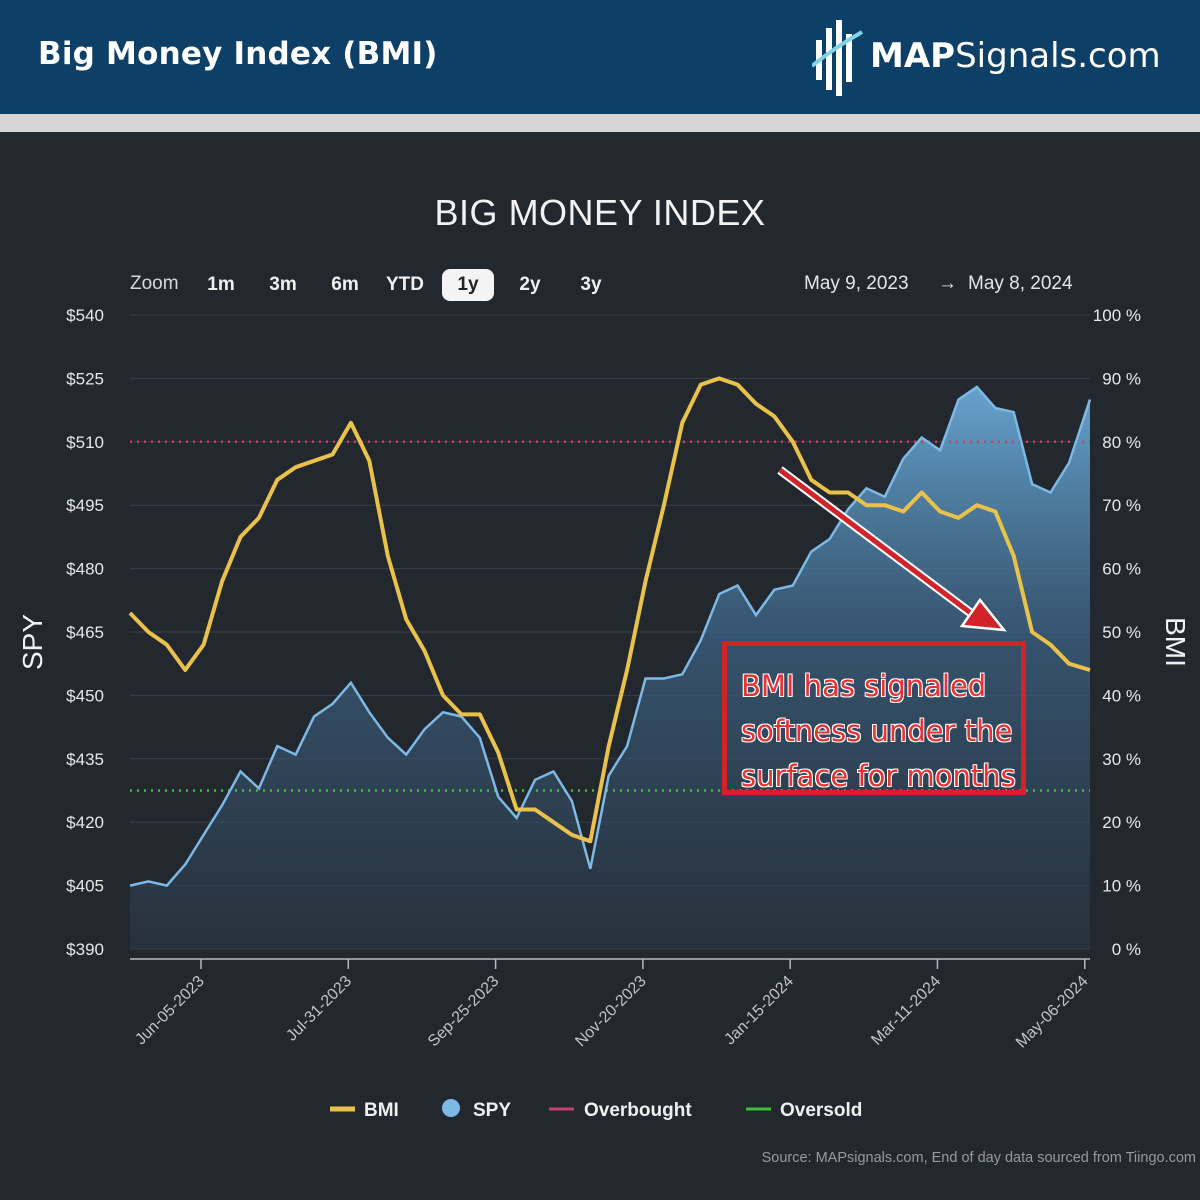  Describe the element at coordinates (1121, 442) in the screenshot. I see `y-right-tick-label: 80 %` at that location.